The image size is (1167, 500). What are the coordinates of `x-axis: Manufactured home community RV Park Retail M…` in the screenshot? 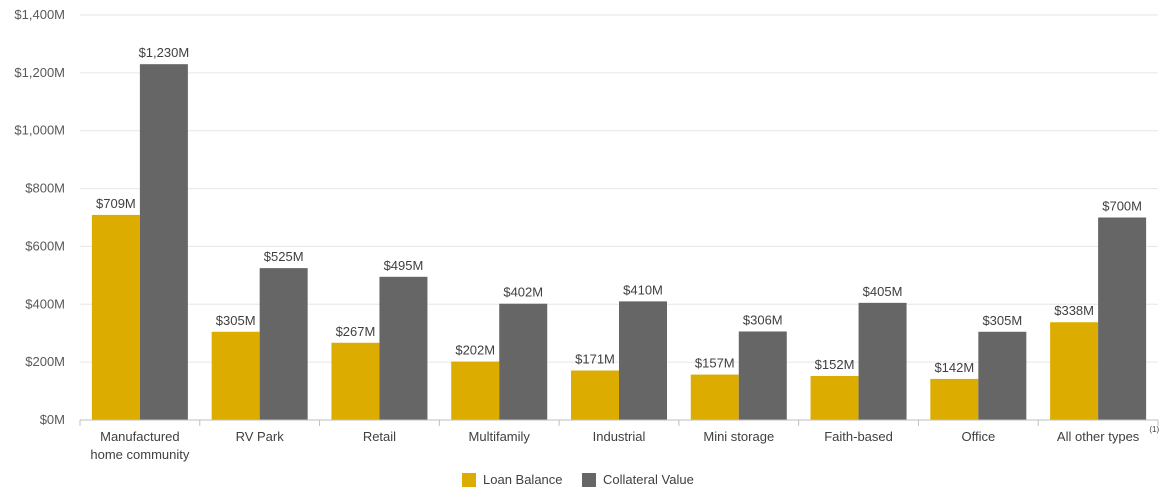 It's located at (619, 440).